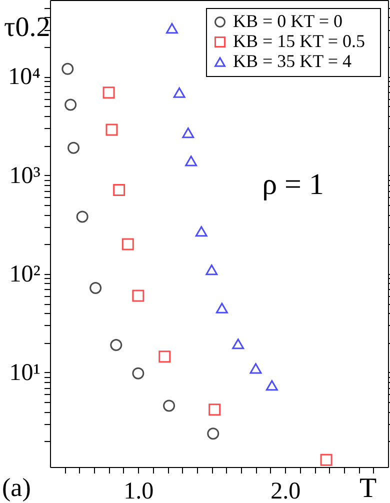  I want to click on y-tick-label: 10³, so click(24, 175).